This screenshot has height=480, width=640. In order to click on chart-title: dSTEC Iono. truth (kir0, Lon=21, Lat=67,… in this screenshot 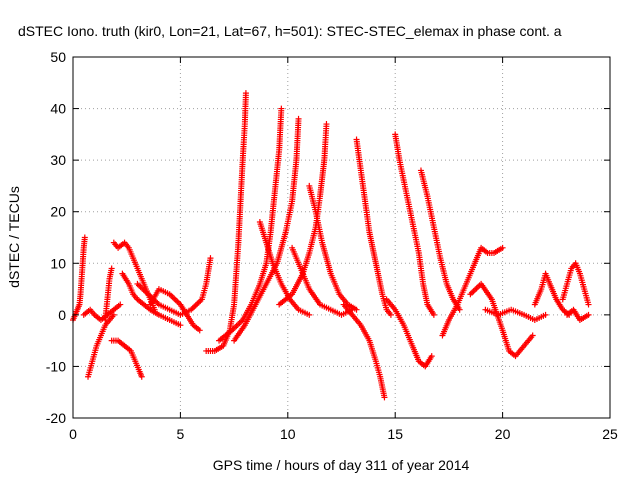, I will do `click(290, 31)`.